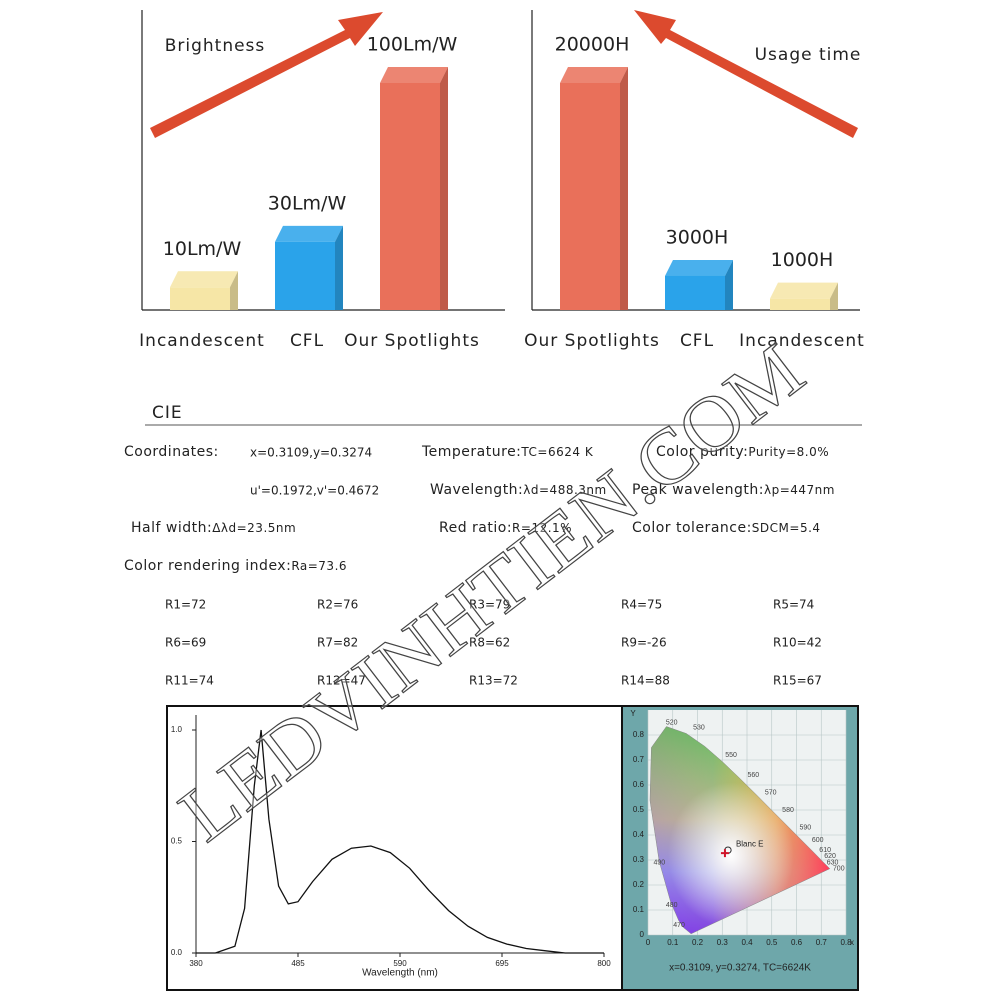 The height and width of the screenshot is (1000, 1000). I want to click on trend-arrow, so click(504, 74).